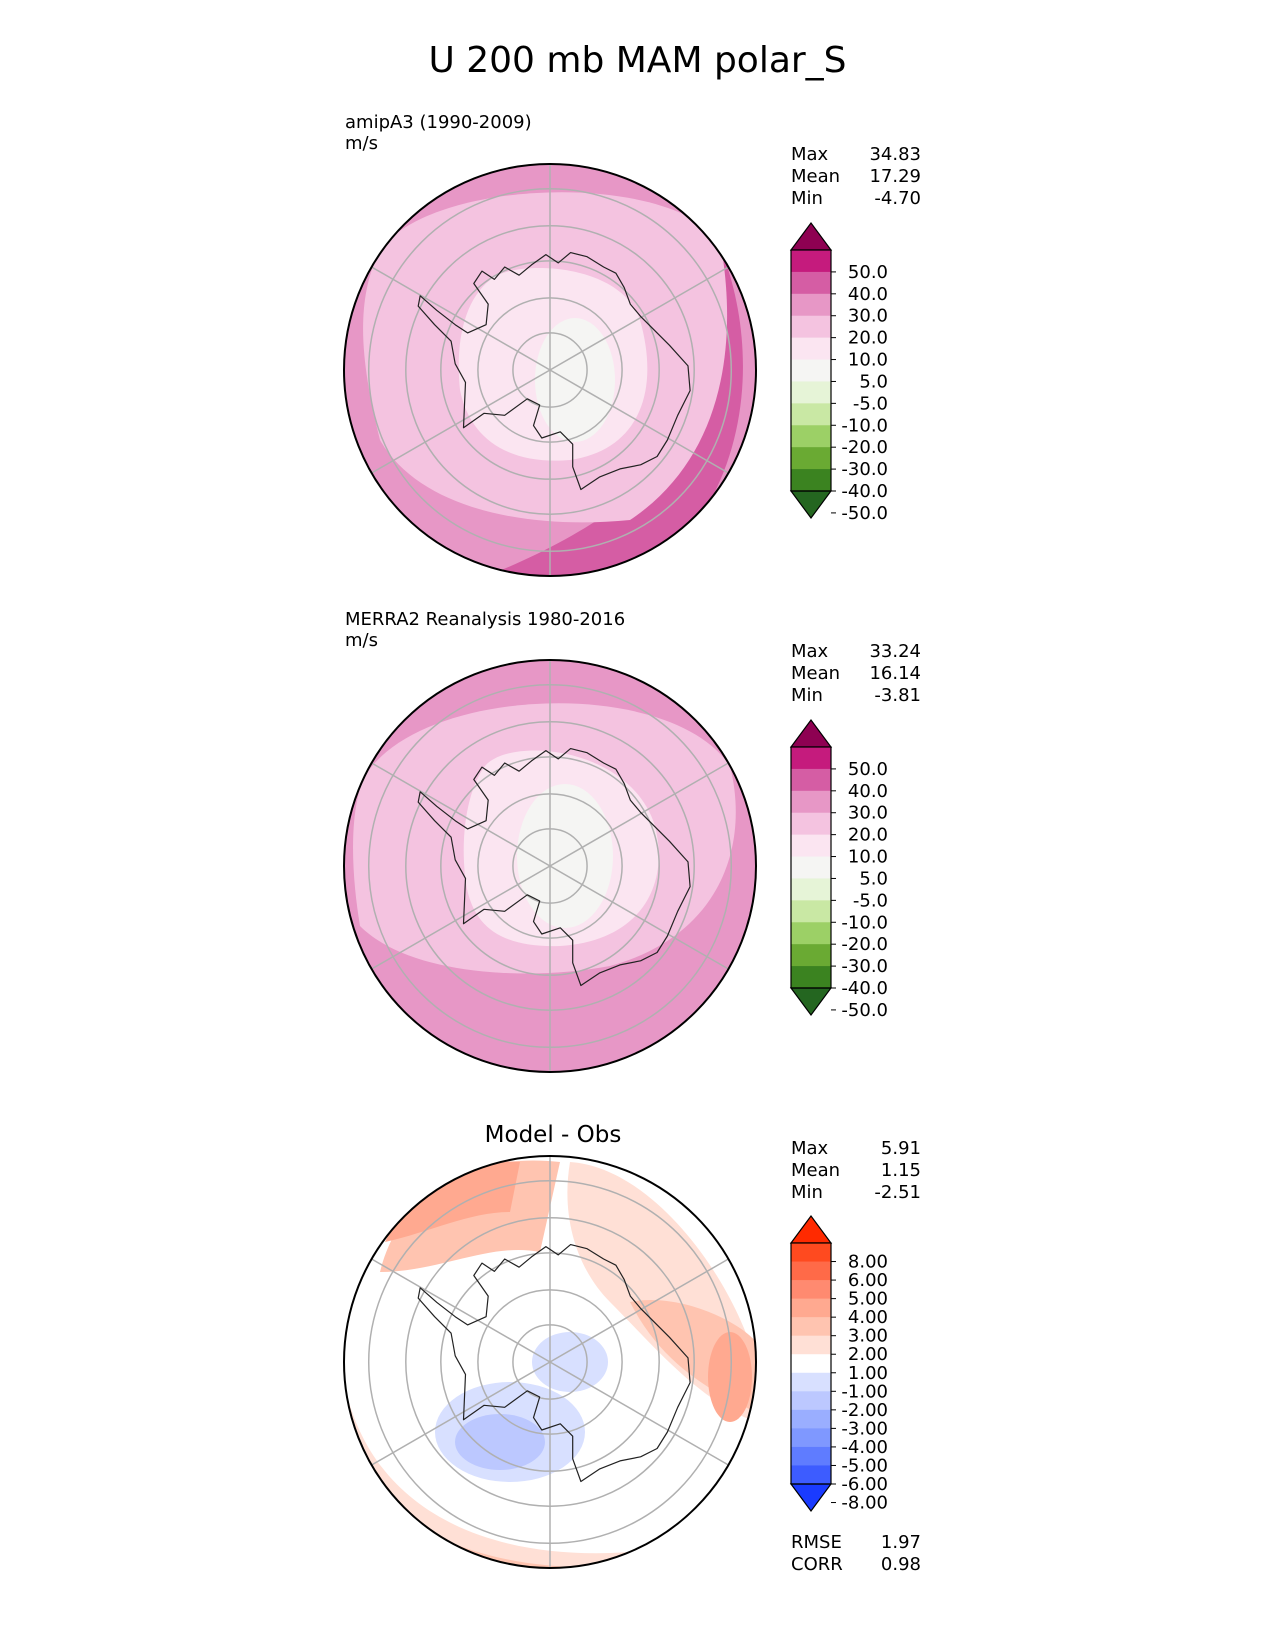 The width and height of the screenshot is (1275, 1650). What do you see at coordinates (868, 1299) in the screenshot?
I see `colorbar-tick-label: 5.00` at bounding box center [868, 1299].